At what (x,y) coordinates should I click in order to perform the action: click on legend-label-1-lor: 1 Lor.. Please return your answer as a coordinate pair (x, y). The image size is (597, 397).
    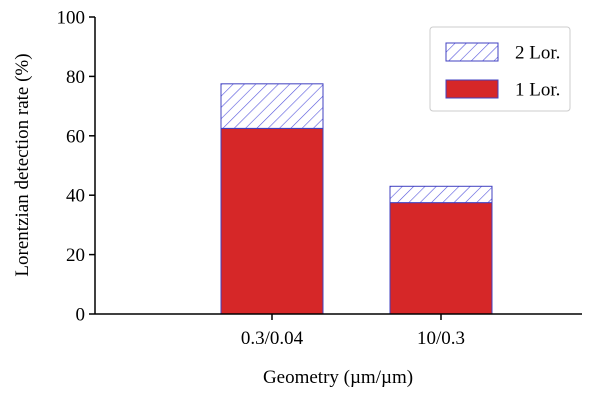
    Looking at the image, I should click on (537, 90).